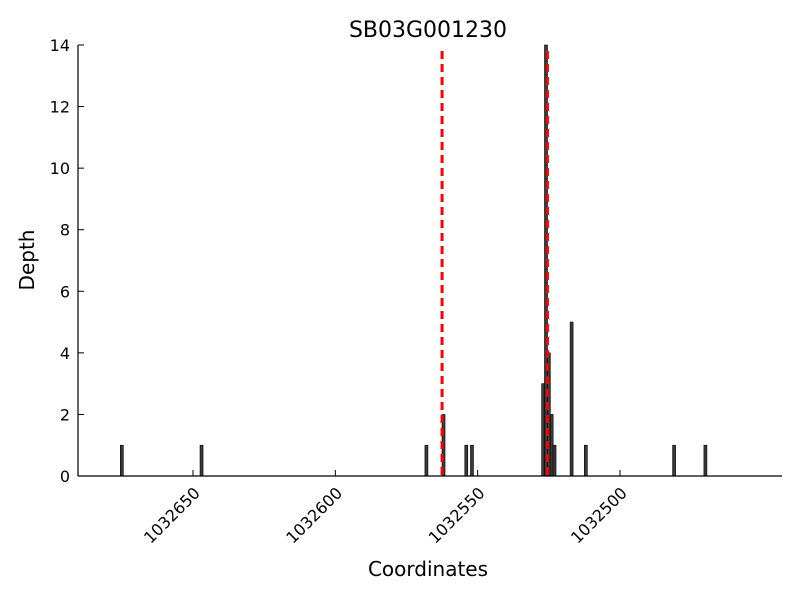  I want to click on marker-lines-layer, so click(494, 263).